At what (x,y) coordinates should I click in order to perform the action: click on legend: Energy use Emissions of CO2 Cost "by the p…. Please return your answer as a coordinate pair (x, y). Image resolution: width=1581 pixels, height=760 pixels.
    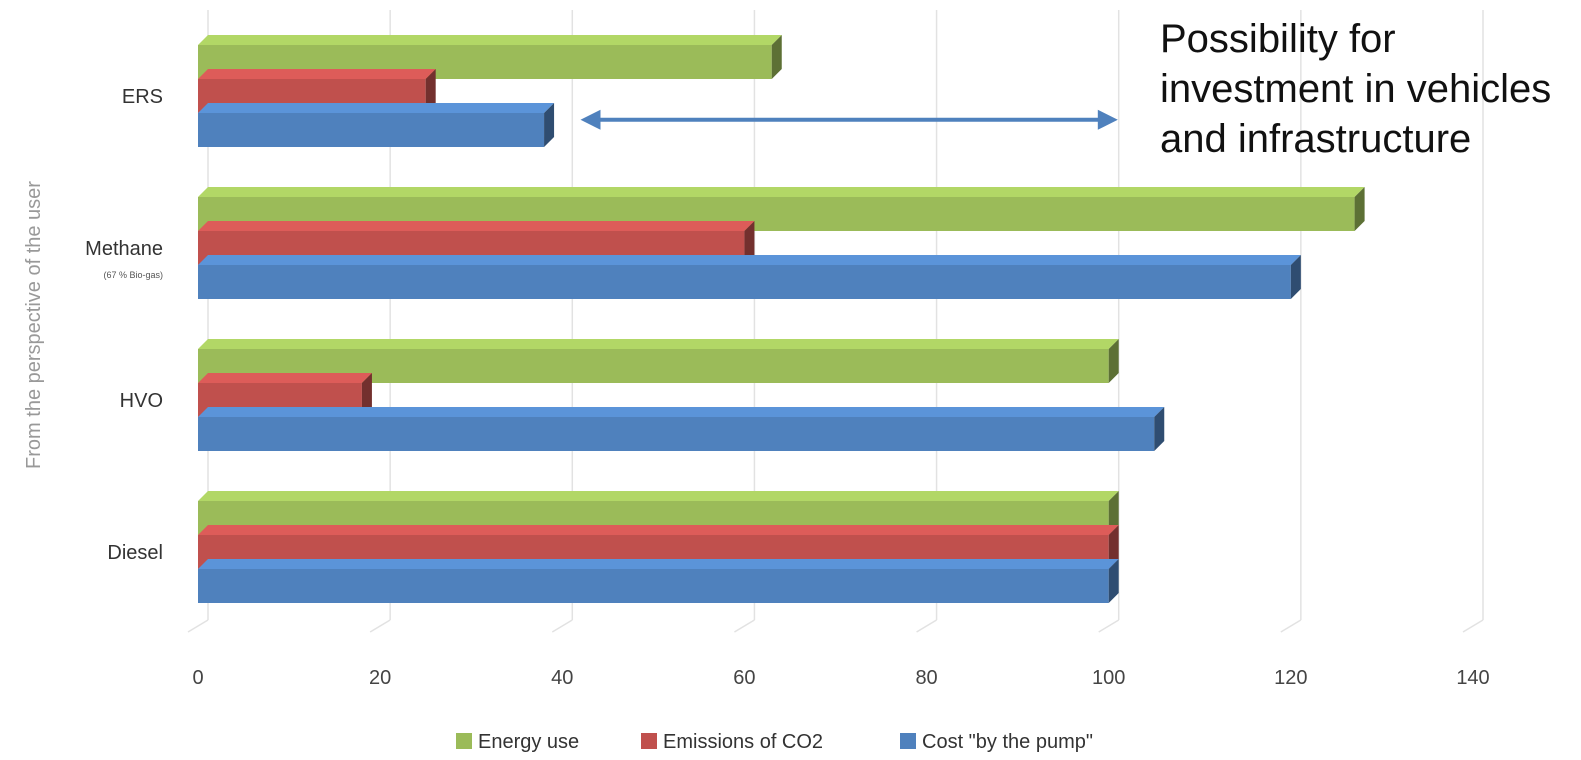
    Looking at the image, I should click on (774, 742).